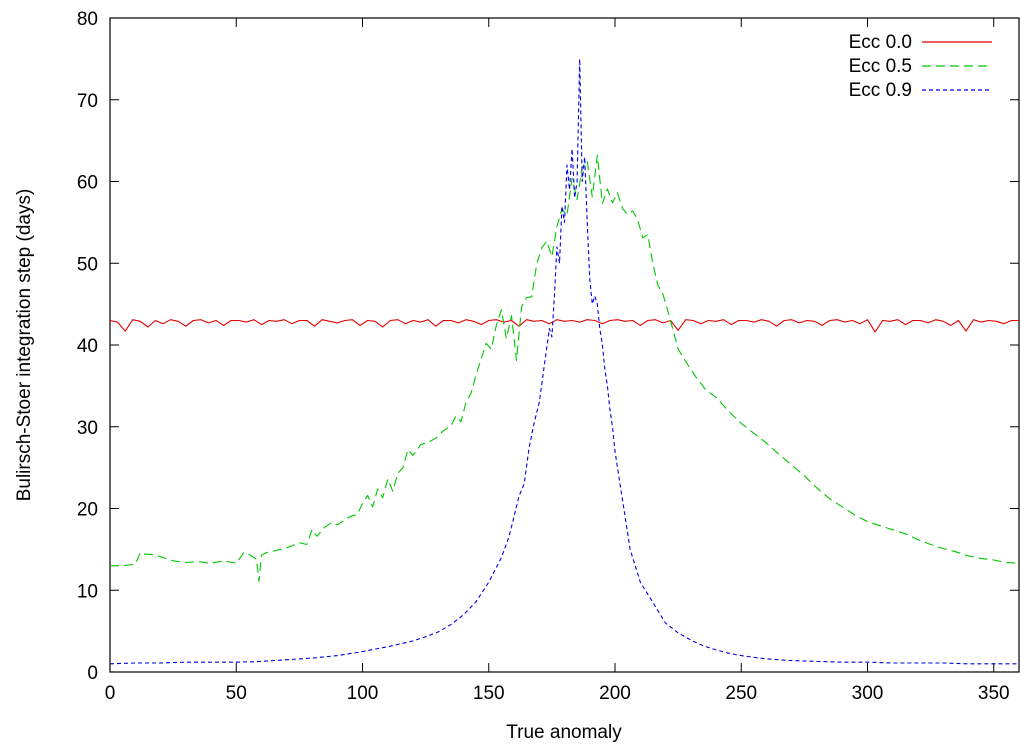 This screenshot has width=1021, height=744. I want to click on y-tick-label: 80, so click(87, 19).